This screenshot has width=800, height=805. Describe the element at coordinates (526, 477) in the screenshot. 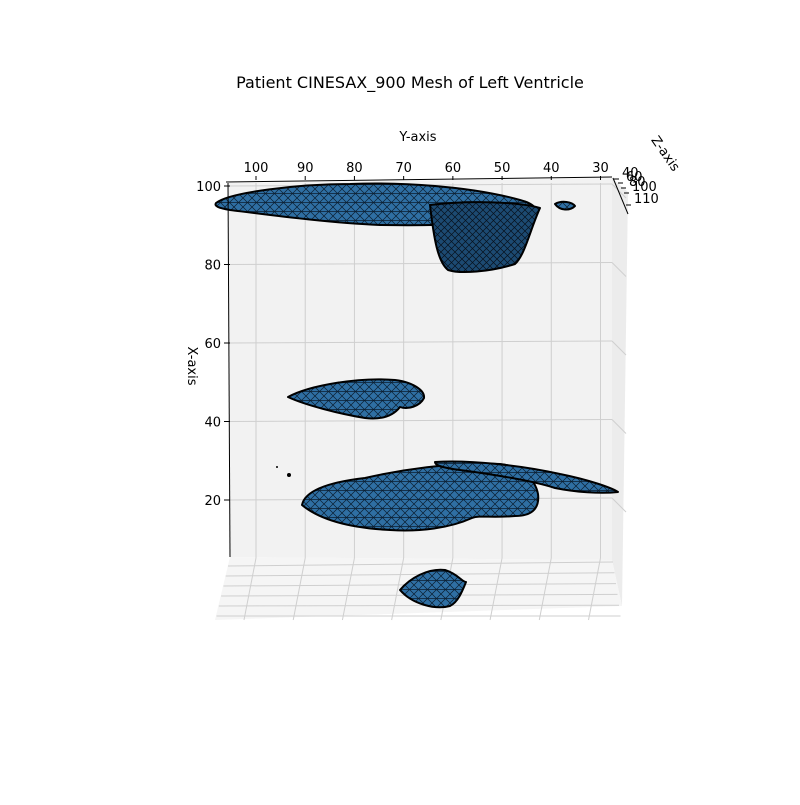

I see `mesh-lower-right` at that location.